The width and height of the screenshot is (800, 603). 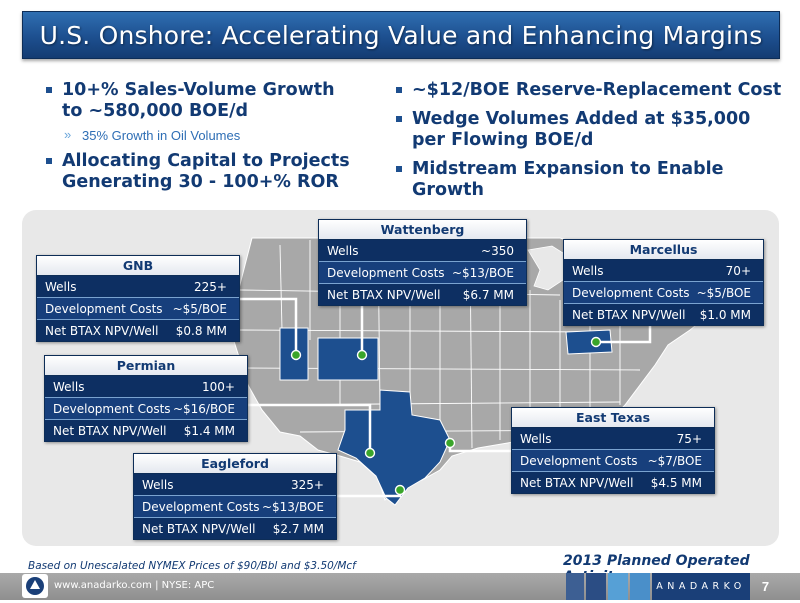 I want to click on card-row-npv: Net BTAX NPV/Well $4.5 MM, so click(x=613, y=482).